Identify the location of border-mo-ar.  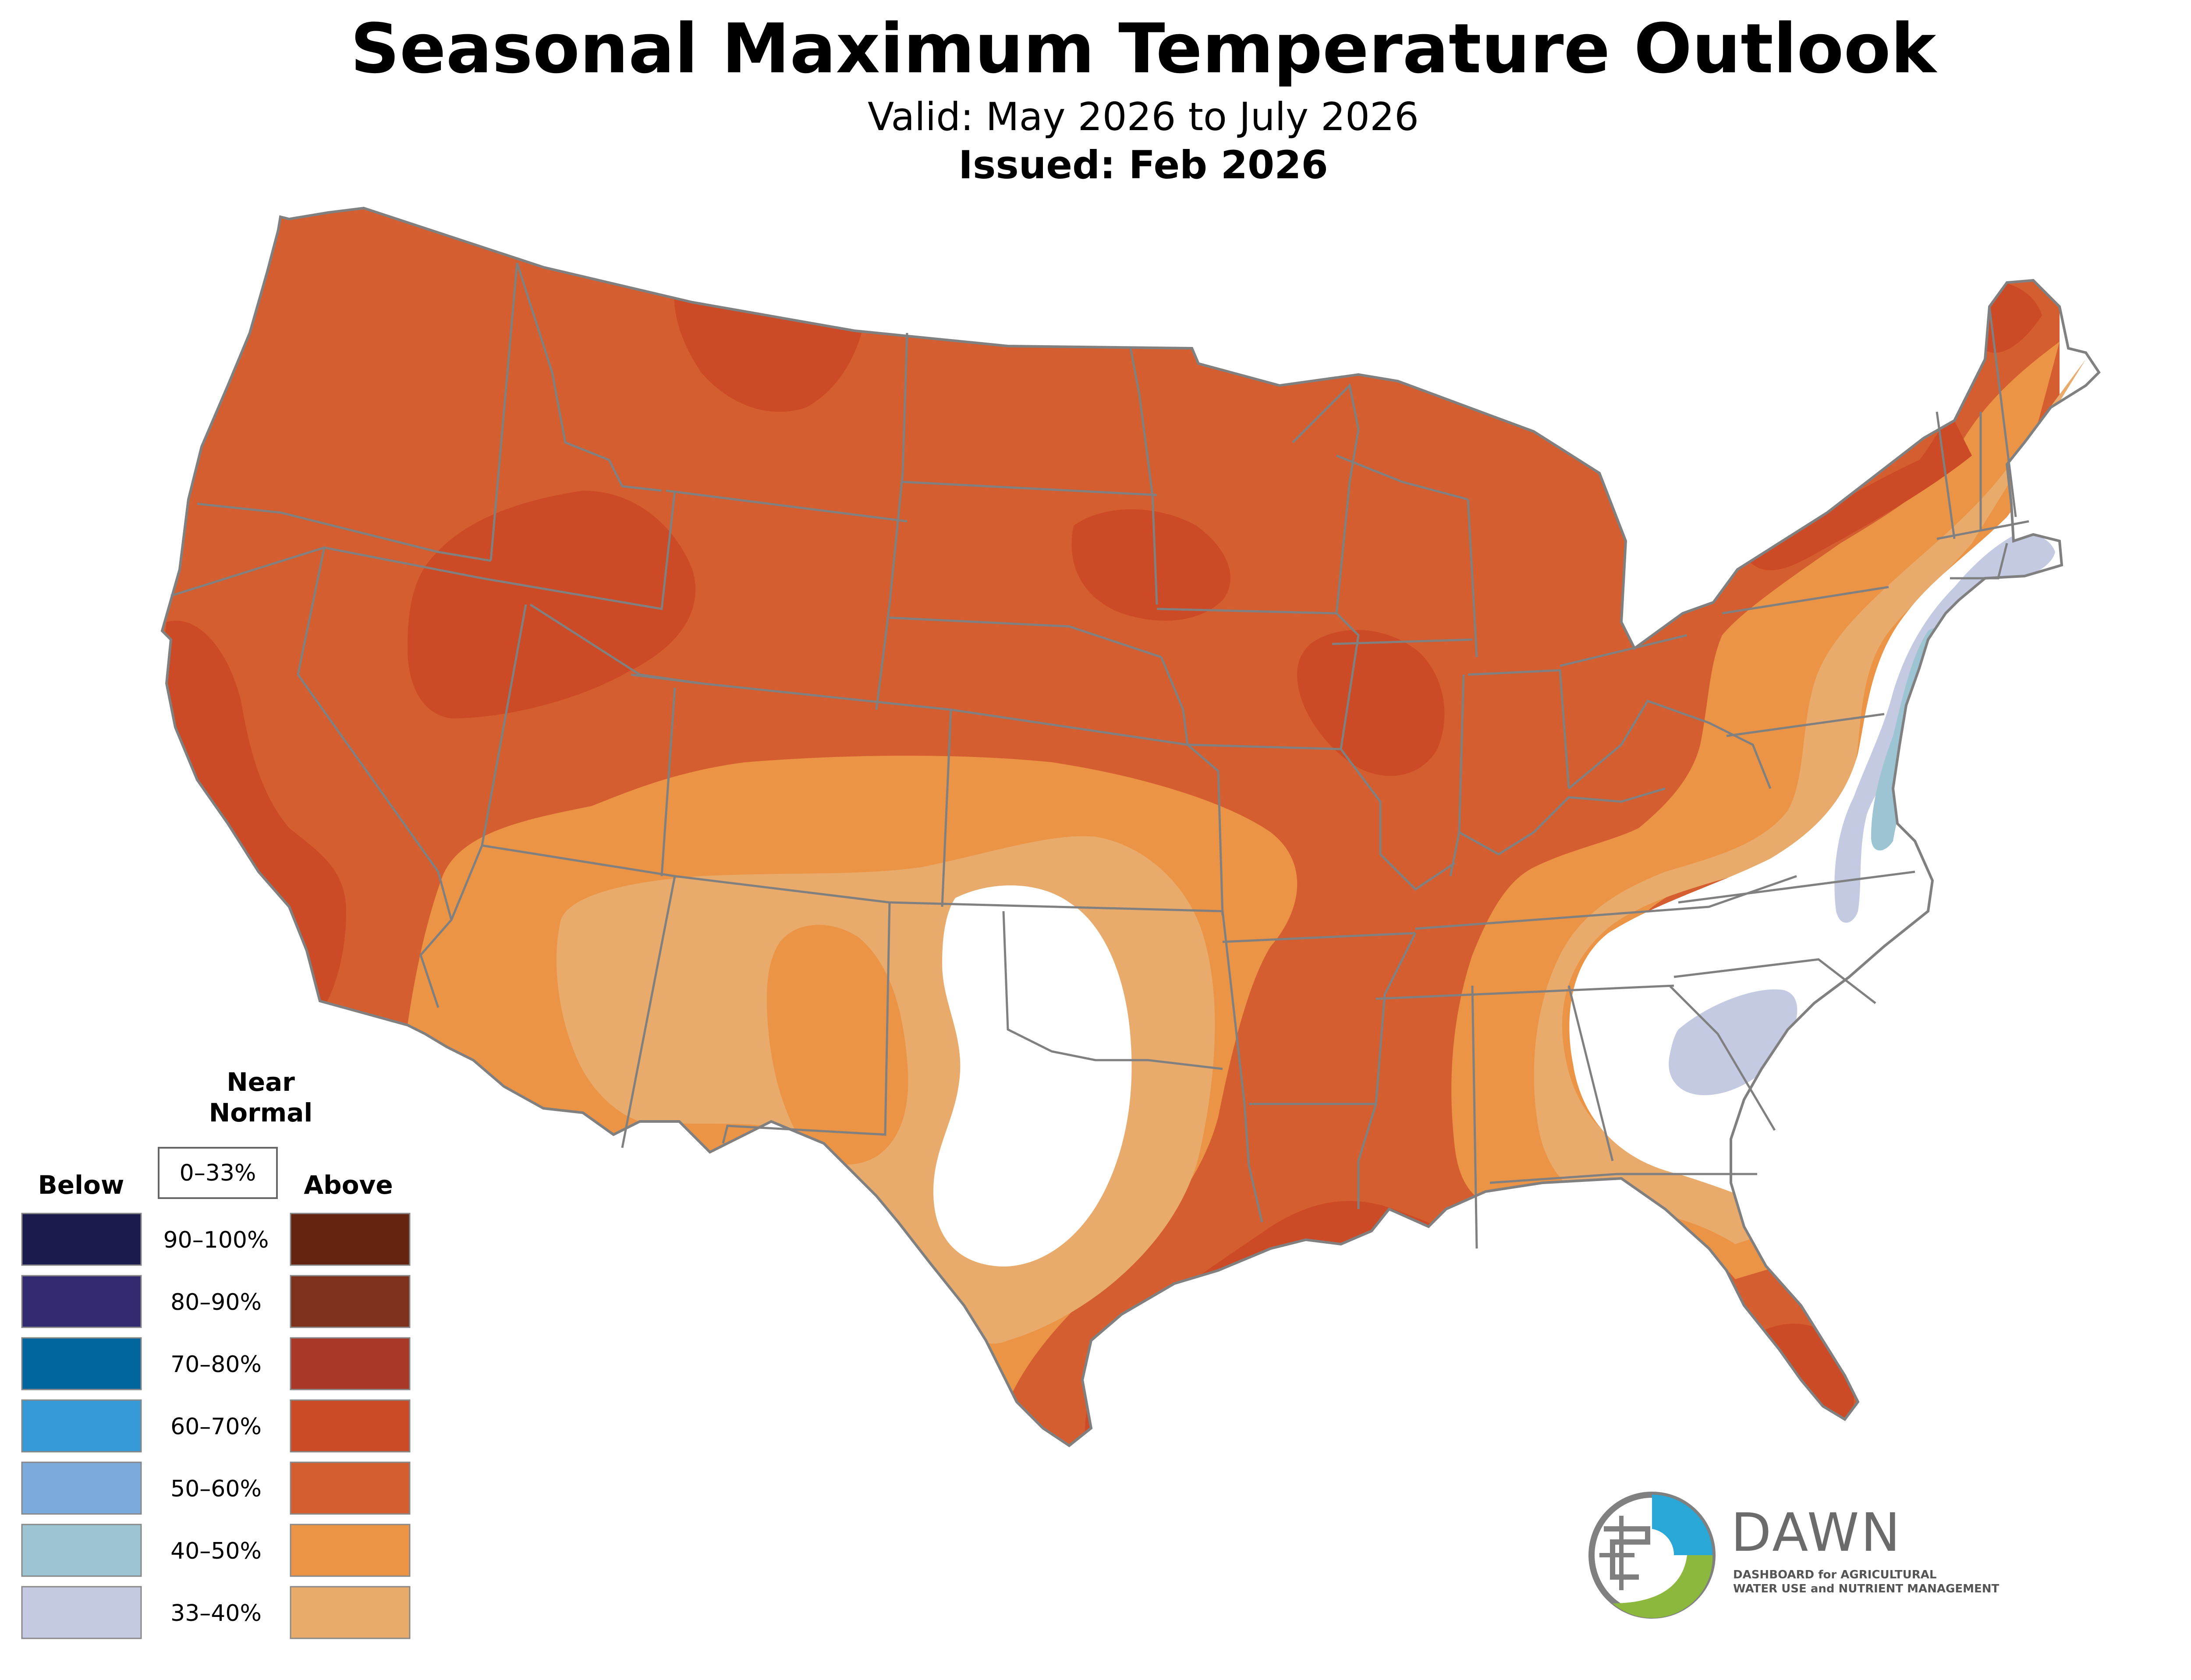
(1319, 937).